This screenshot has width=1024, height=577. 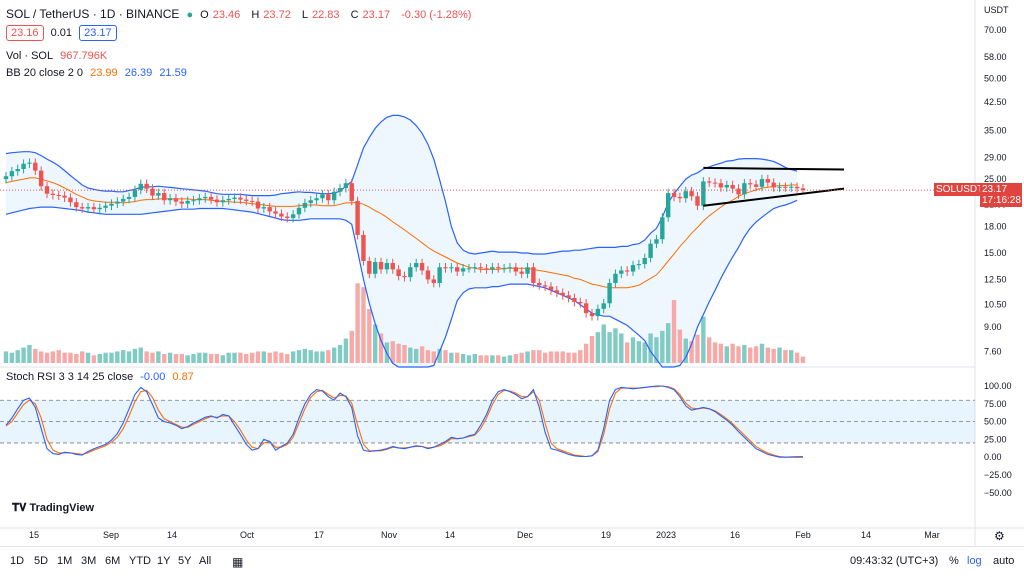 I want to click on timeframe-1d: 1D, so click(x=17, y=561).